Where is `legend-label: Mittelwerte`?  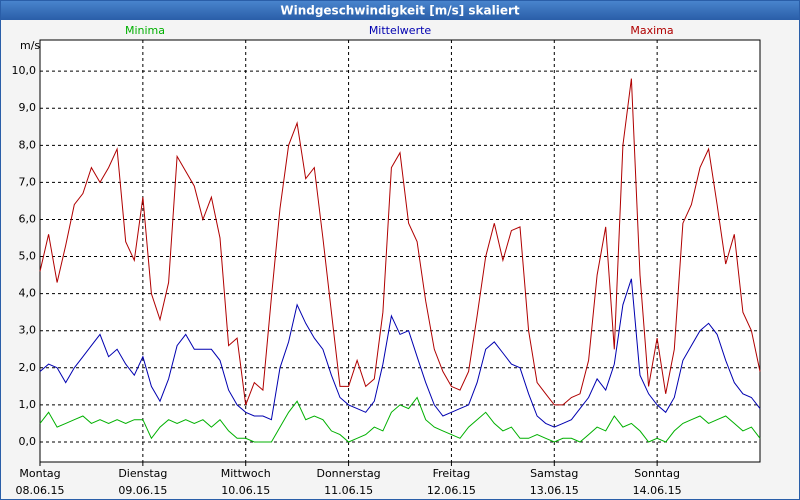 legend-label: Mittelwerte is located at coordinates (400, 30).